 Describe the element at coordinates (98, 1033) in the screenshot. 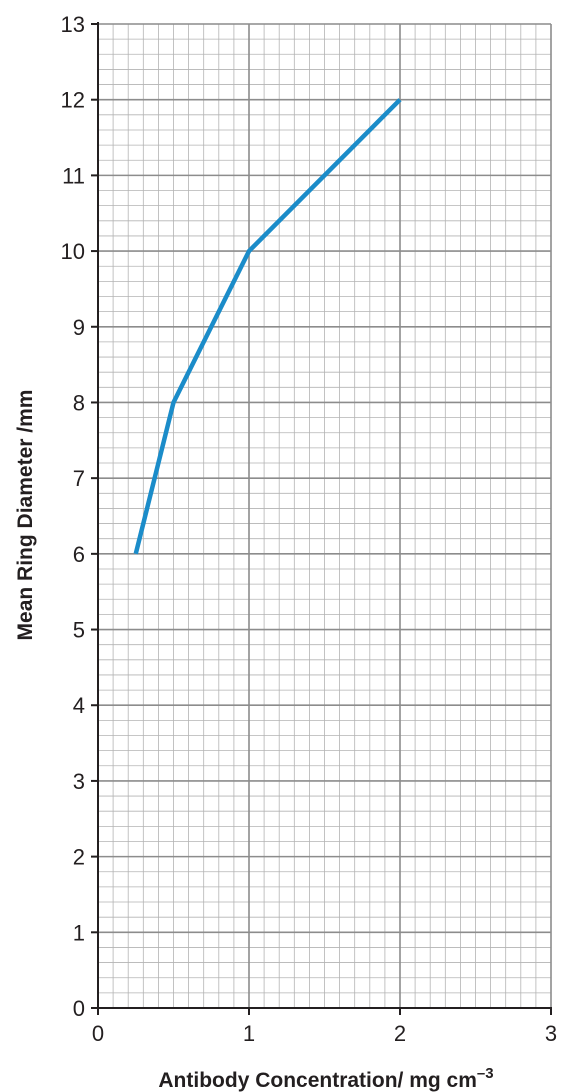

I see `x-tick-label: 0` at that location.